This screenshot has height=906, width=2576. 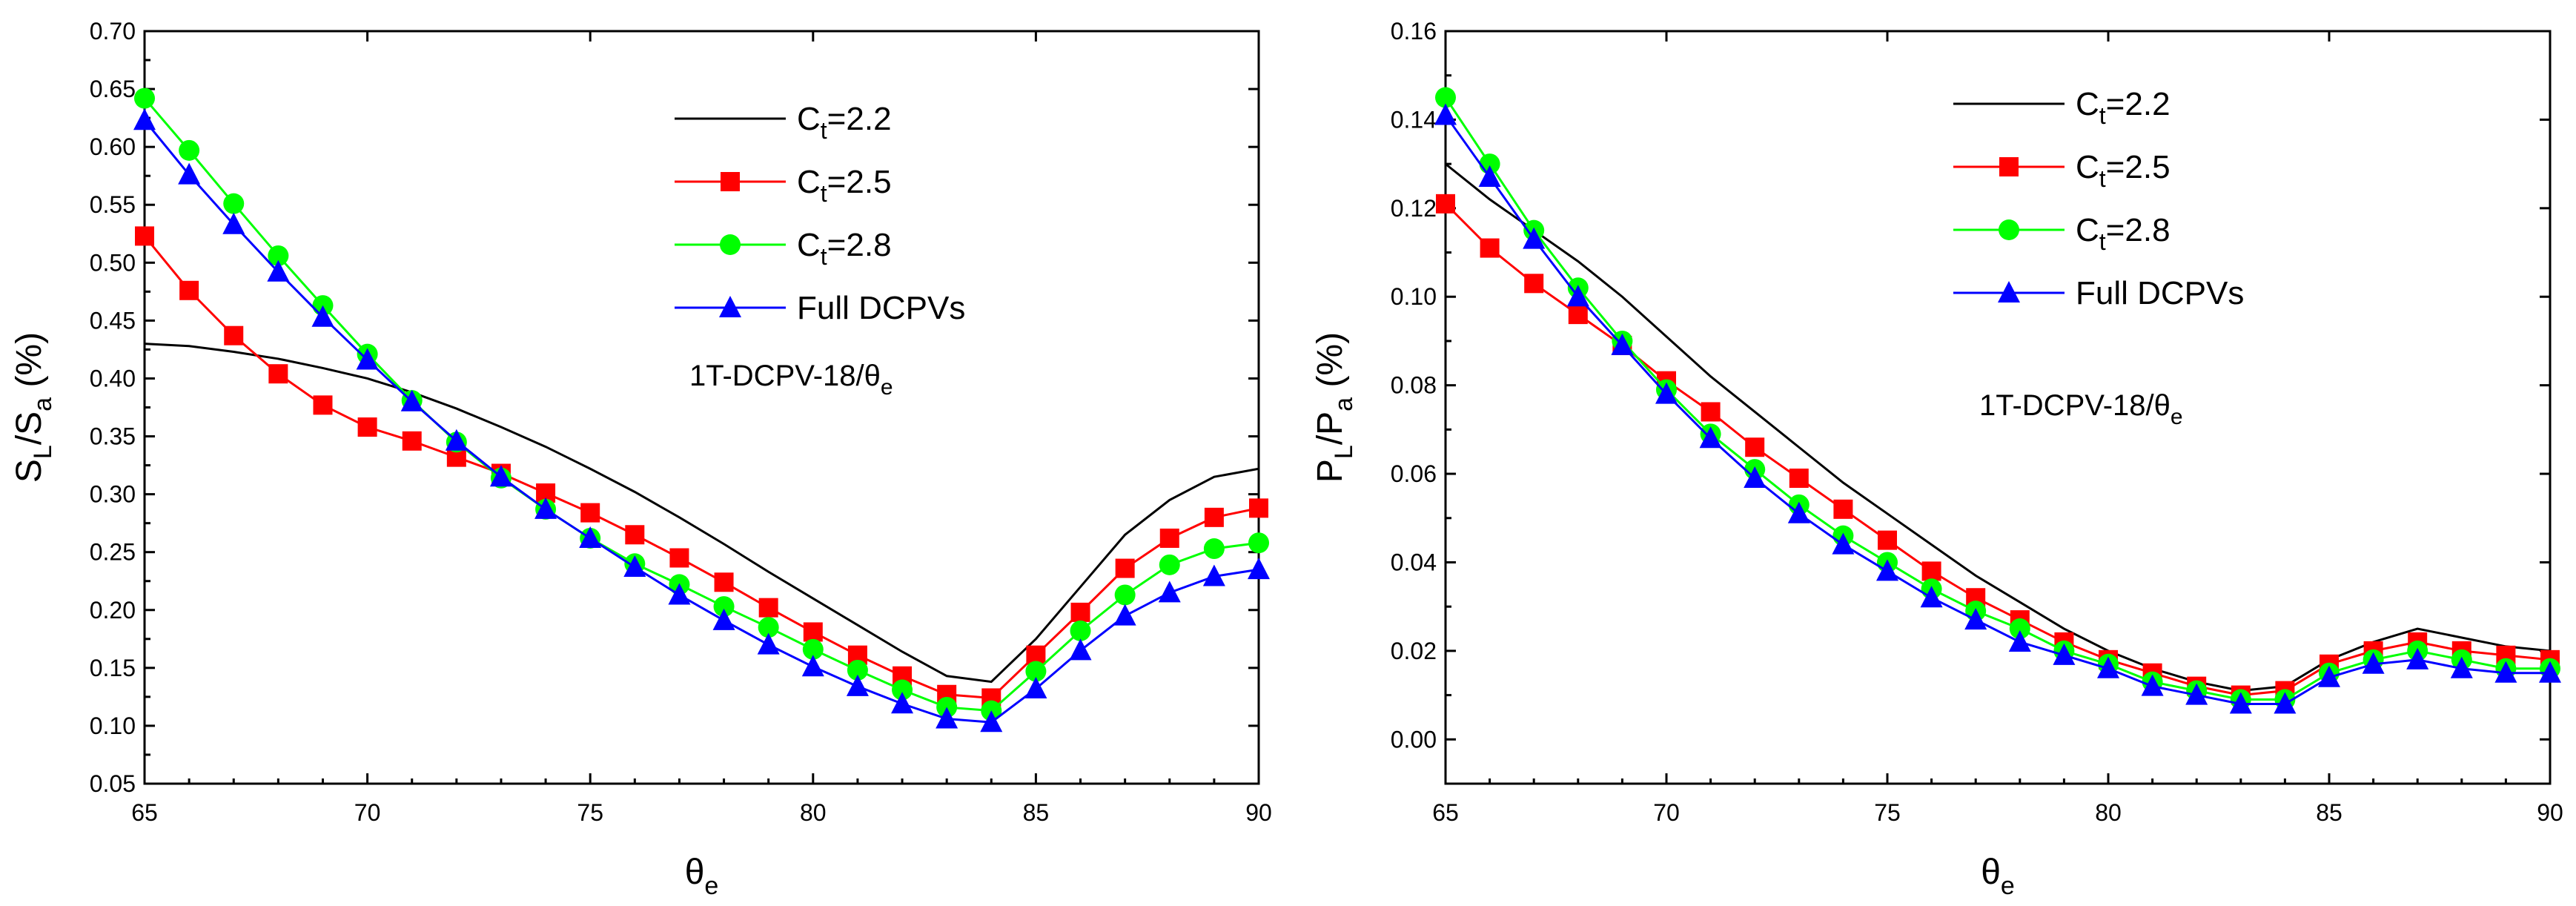 What do you see at coordinates (113, 320) in the screenshot?
I see `y-tick-label: 0.45` at bounding box center [113, 320].